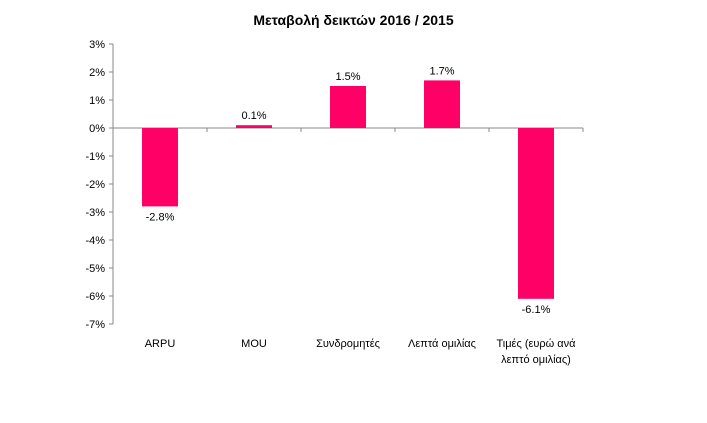  What do you see at coordinates (95, 269) in the screenshot?
I see `y-tick-label: -5%` at bounding box center [95, 269].